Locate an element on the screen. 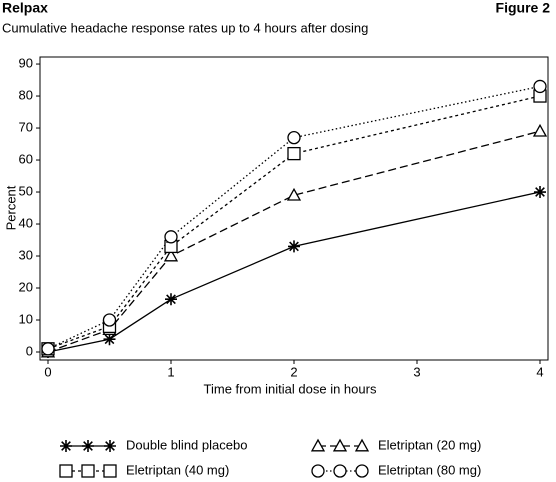 This screenshot has width=556, height=482. legend-label: Eletriptan (80 mg) is located at coordinates (429, 469).